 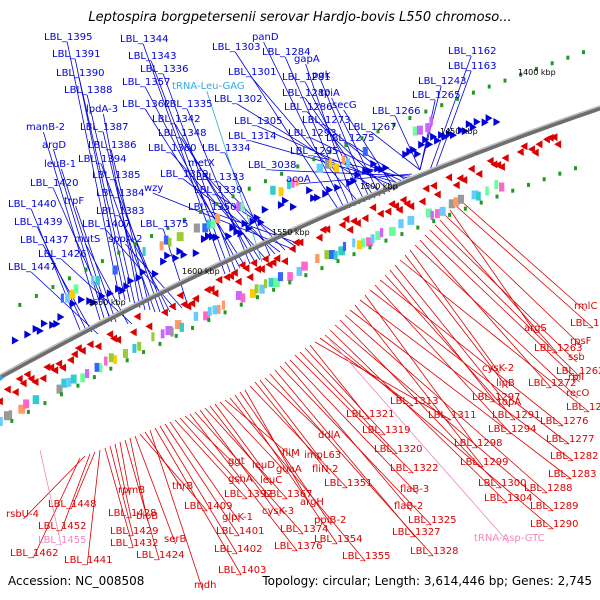 What do you see at coordinates (271, 480) in the screenshot?
I see `reverse-gene-label: leuC` at bounding box center [271, 480].